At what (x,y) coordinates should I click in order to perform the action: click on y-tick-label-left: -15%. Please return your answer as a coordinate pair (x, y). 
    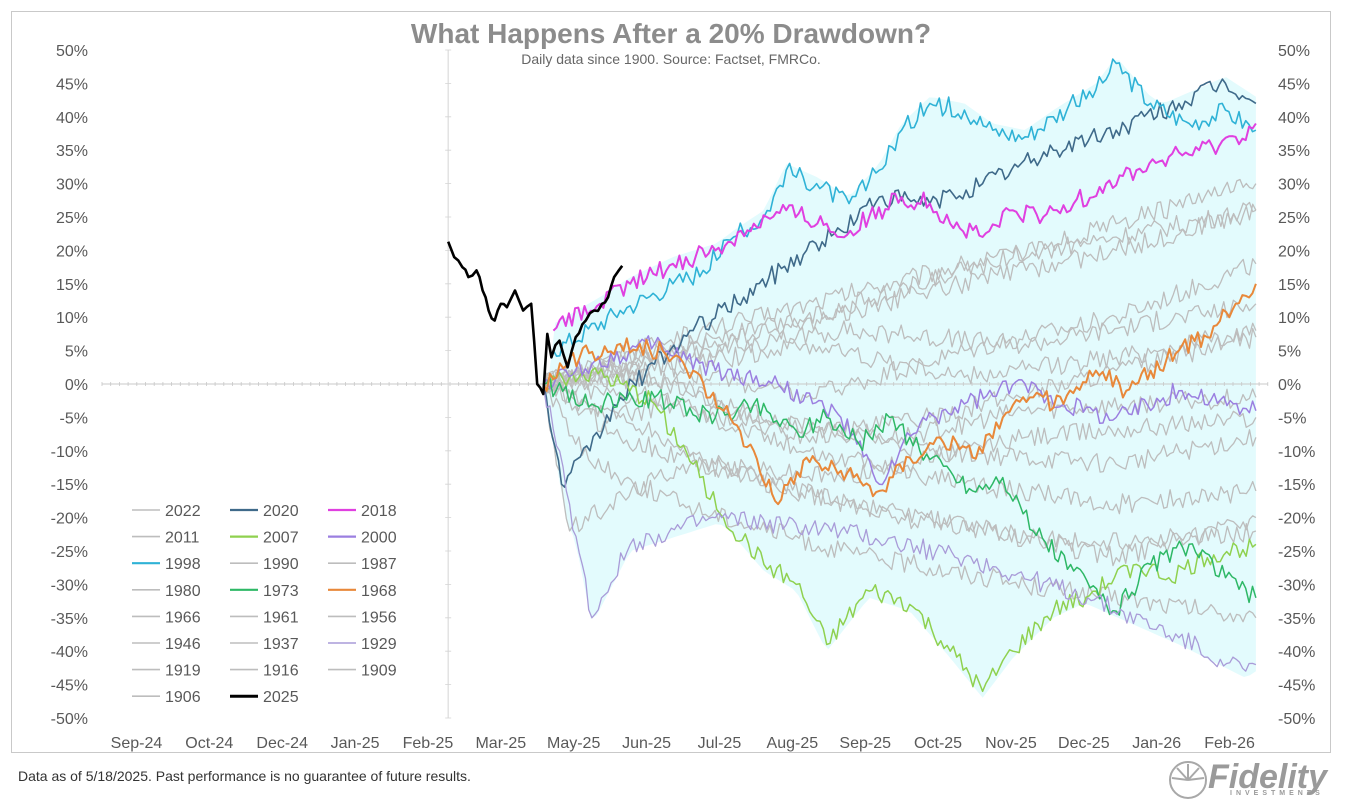
    Looking at the image, I should click on (69, 485).